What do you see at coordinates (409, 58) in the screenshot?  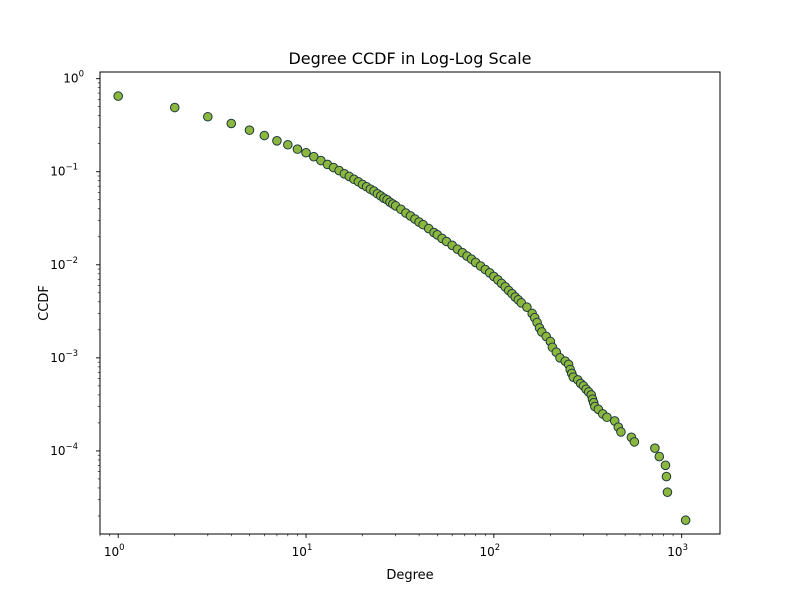 I see `chart-title: Degree CCDF in Log-Log Scale` at bounding box center [409, 58].